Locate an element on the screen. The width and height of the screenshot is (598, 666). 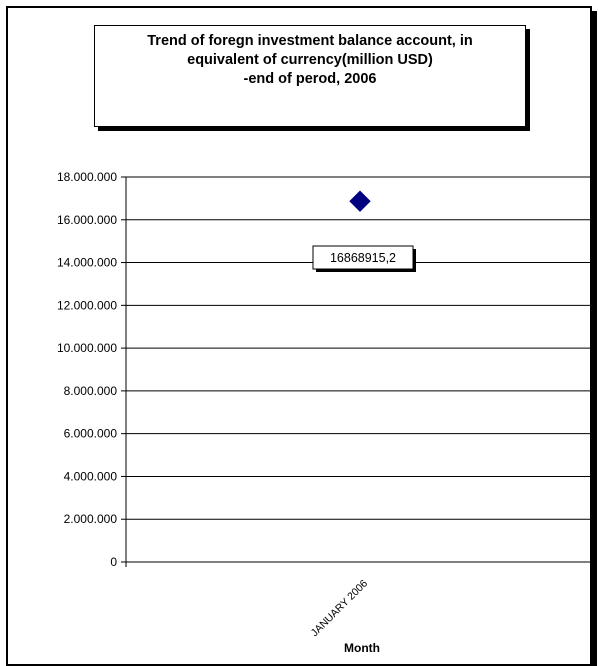
y-tick-label: 0 is located at coordinates (113, 562).